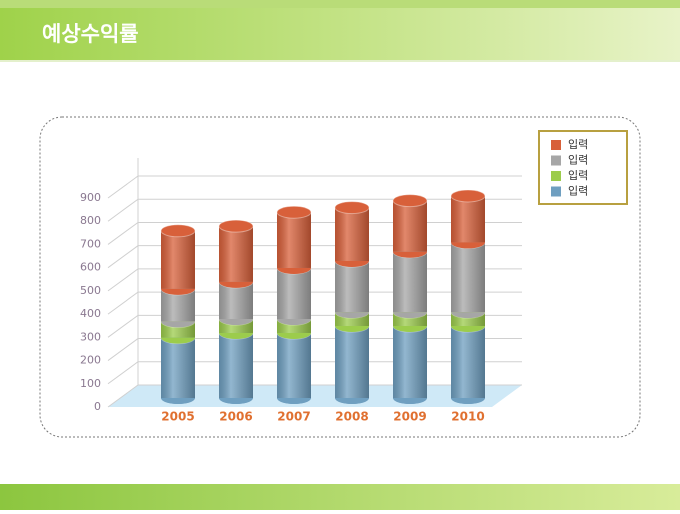  What do you see at coordinates (177, 417) in the screenshot?
I see `x-tick-label: 2005` at bounding box center [177, 417].